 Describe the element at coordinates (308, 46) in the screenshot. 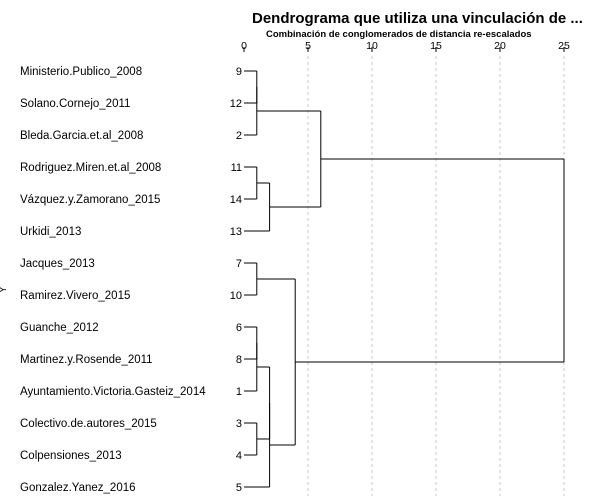

I see `x-tick-label-1: 5` at that location.